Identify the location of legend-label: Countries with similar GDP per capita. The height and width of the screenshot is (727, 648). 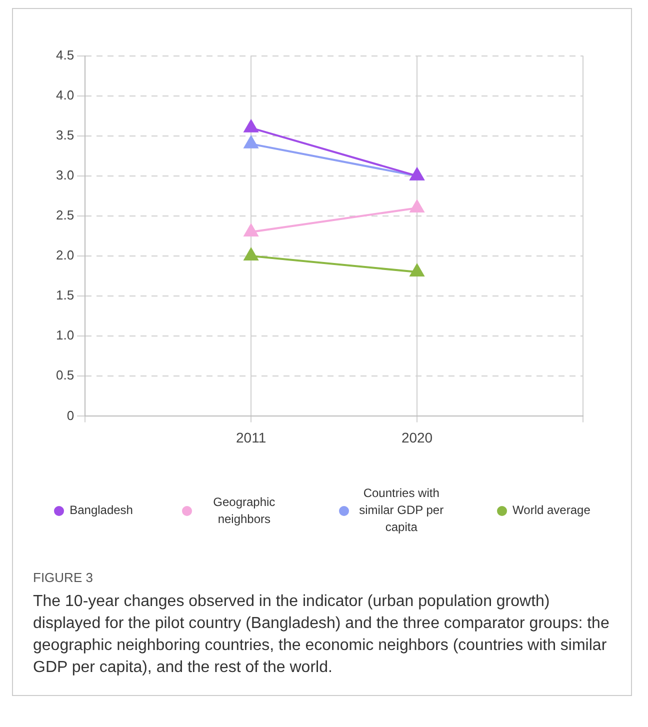
(401, 510).